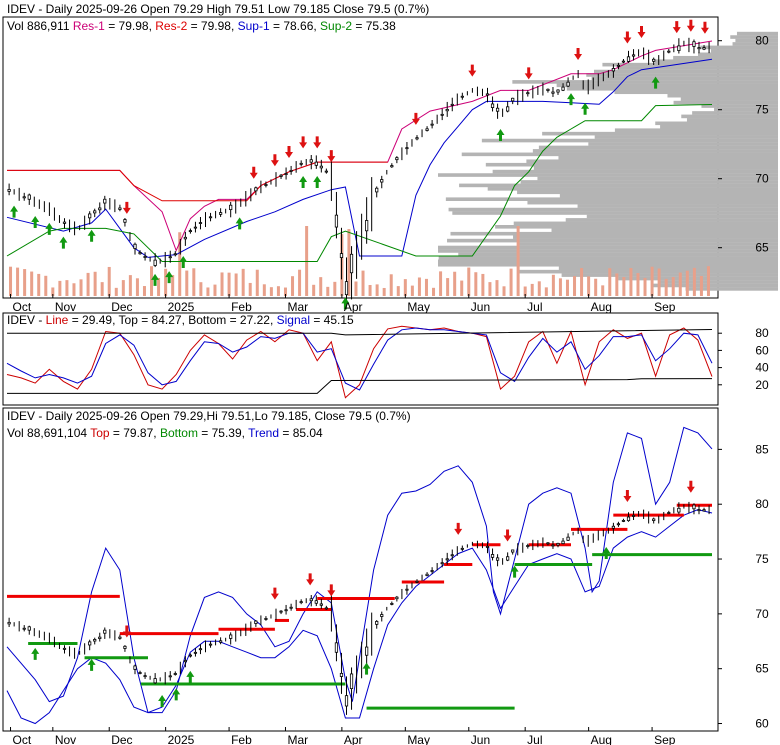 The image size is (780, 745). I want to click on stochastic-y-axis: 20 40 60 80, so click(743, 359).